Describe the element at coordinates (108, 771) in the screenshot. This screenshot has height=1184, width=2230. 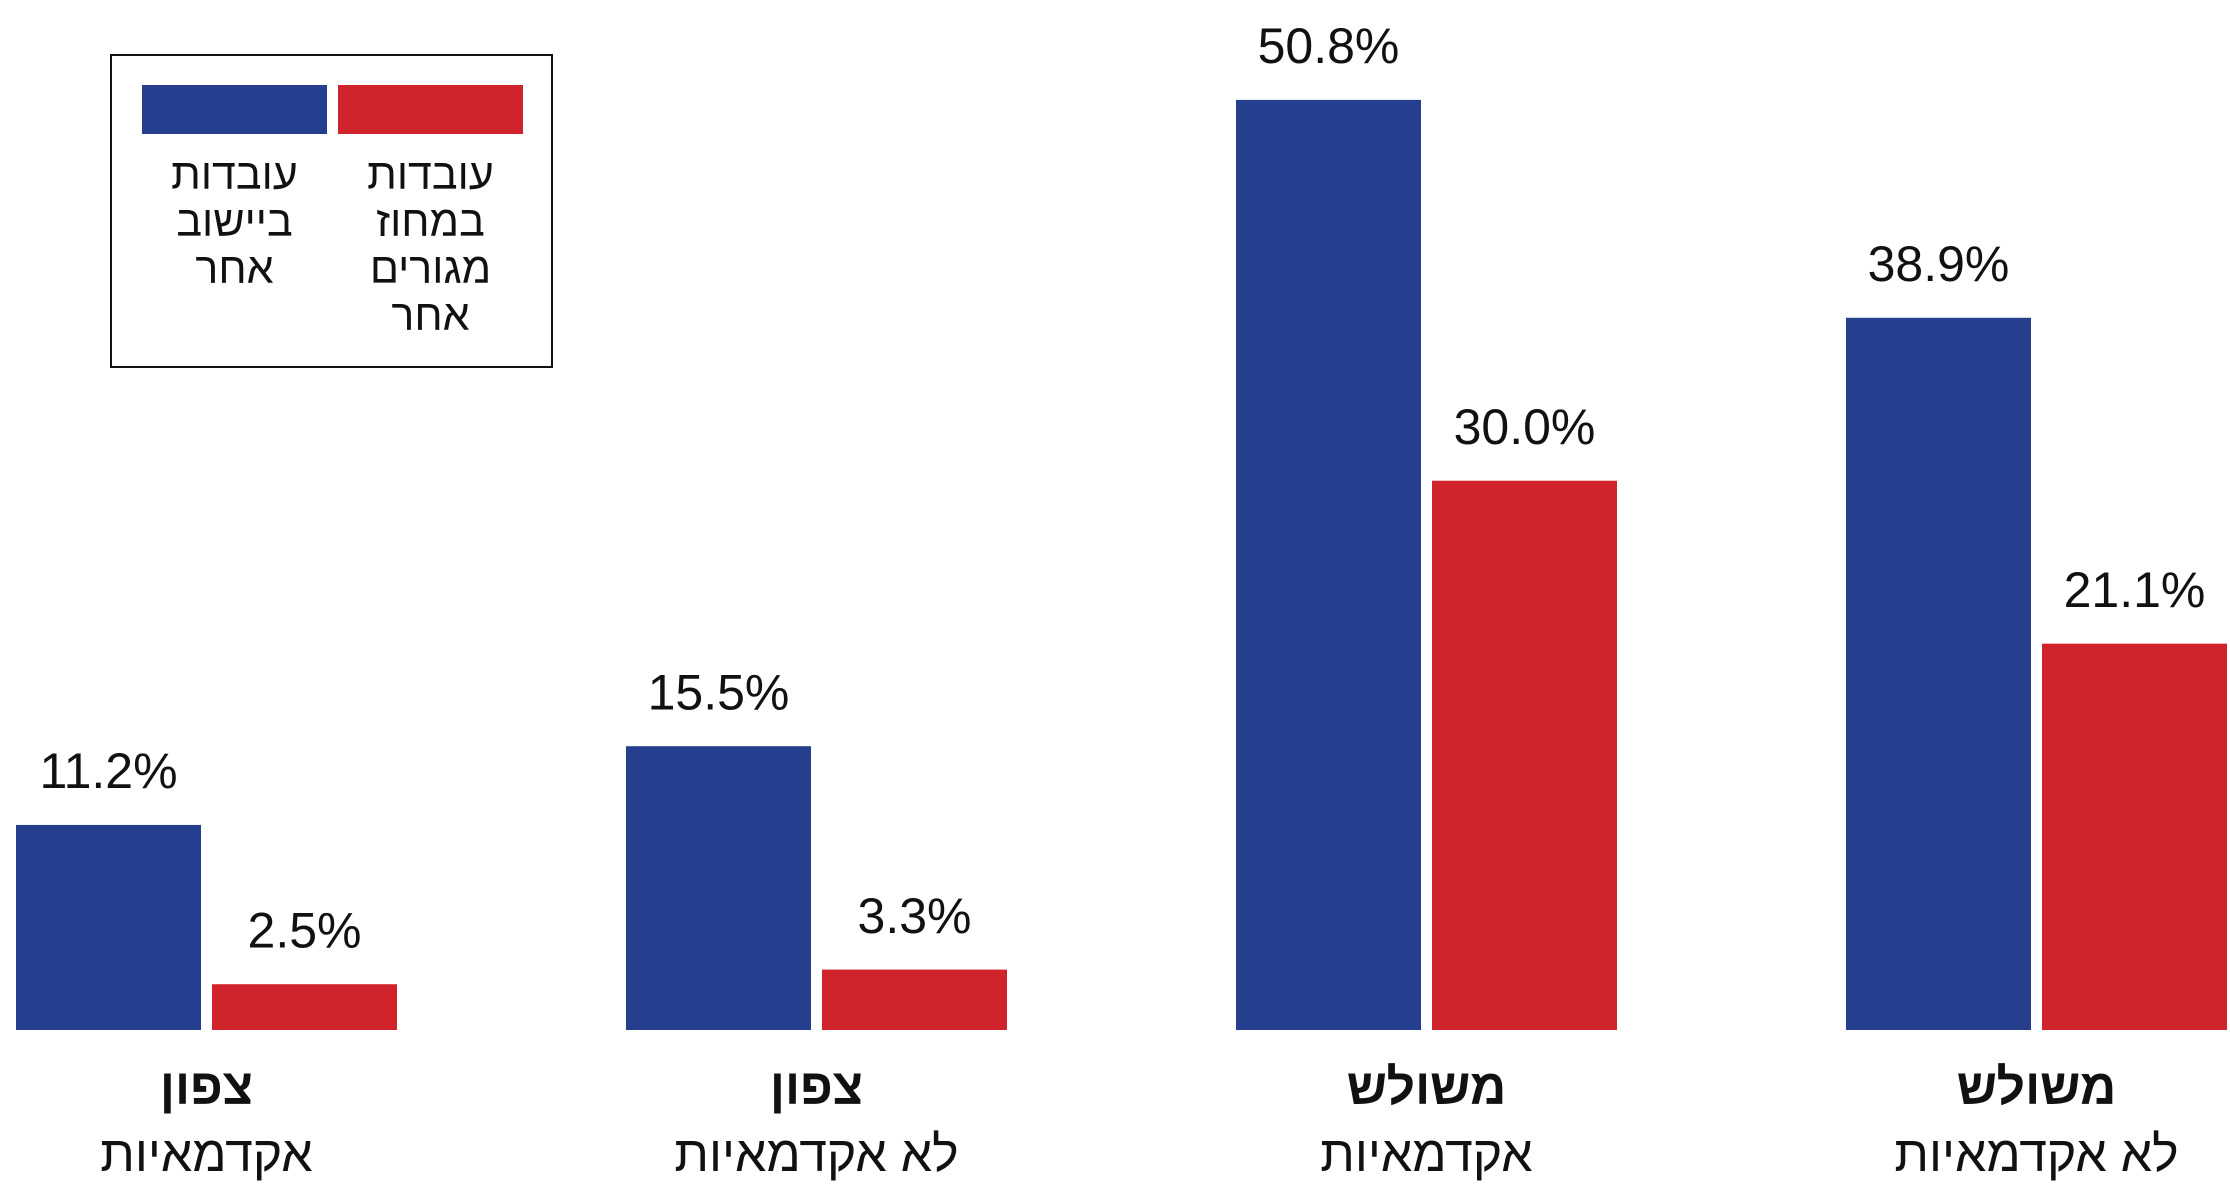
I see `value-label: 11.2%` at that location.